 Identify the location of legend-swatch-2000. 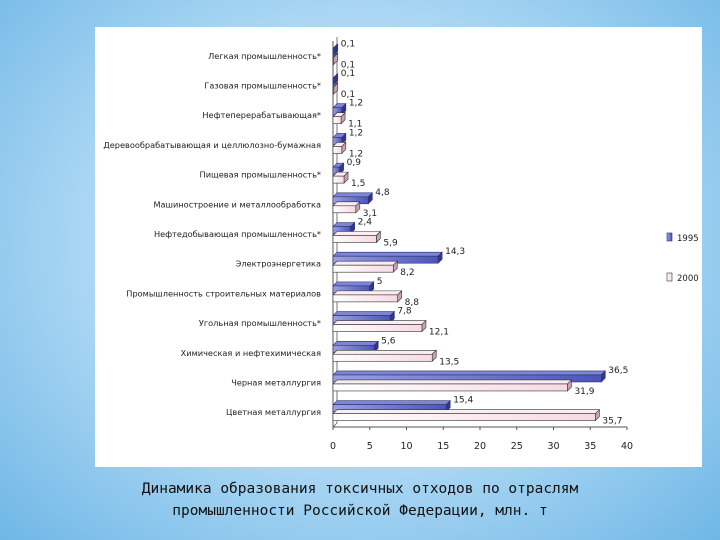
(669, 277).